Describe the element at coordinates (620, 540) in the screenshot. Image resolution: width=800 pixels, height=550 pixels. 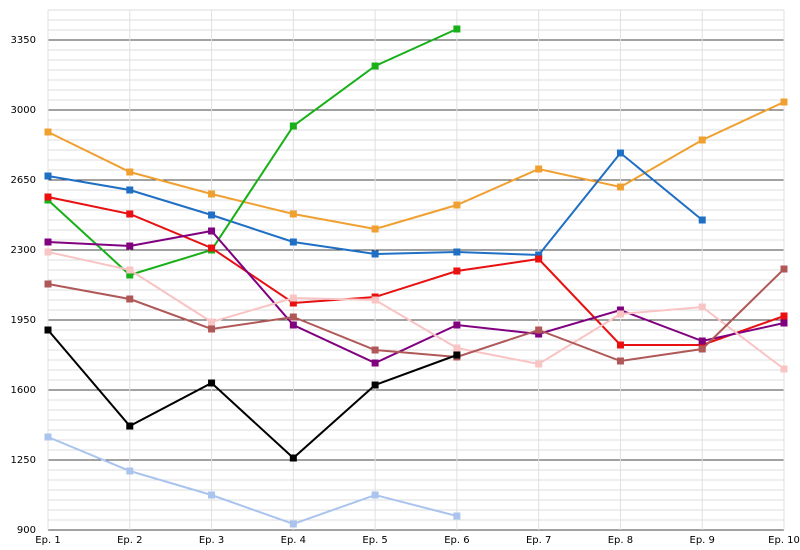
I see `x-tick-label: Ep. 8` at that location.